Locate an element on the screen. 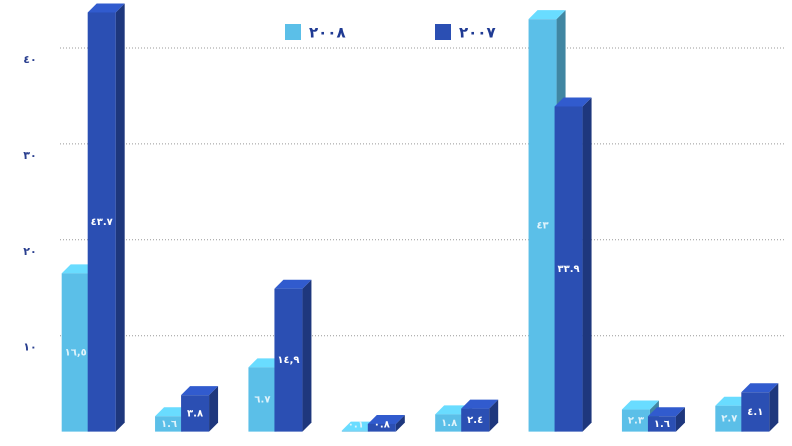 The width and height of the screenshot is (792, 446). value-label: ٤٣ is located at coordinates (542, 225).